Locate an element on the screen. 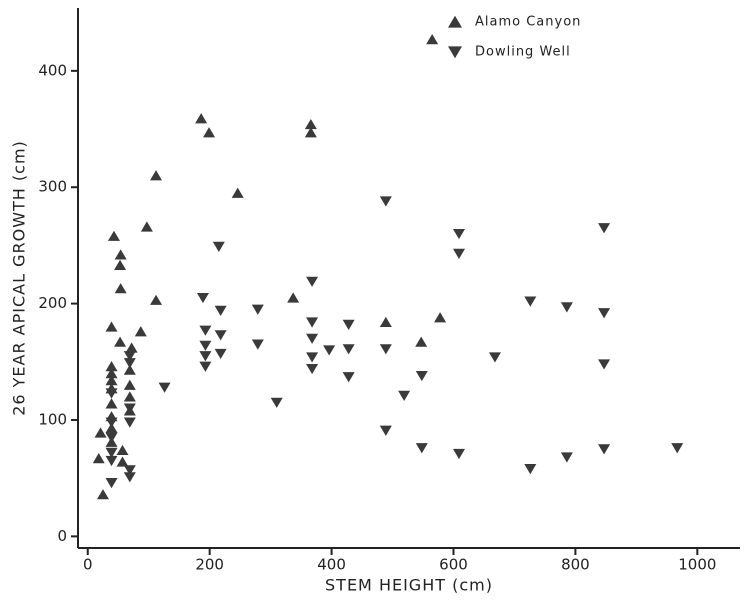 The width and height of the screenshot is (750, 602). y-tick-label: 100 is located at coordinates (52, 419).